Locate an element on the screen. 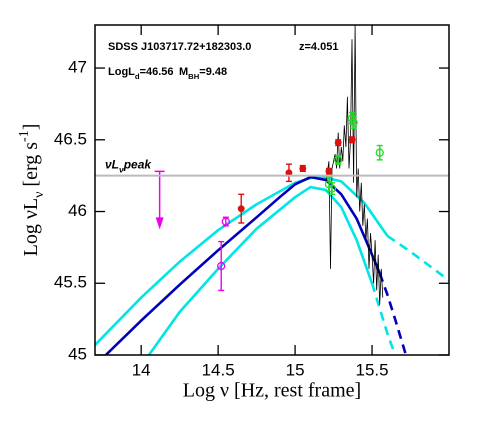 The image size is (491, 436). x-tick-label: 15 is located at coordinates (295, 369).